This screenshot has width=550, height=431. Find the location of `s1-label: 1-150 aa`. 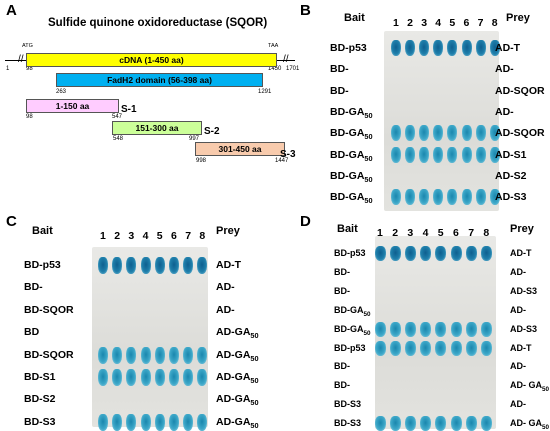

s1-label: 1-150 aa is located at coordinates (72, 106).